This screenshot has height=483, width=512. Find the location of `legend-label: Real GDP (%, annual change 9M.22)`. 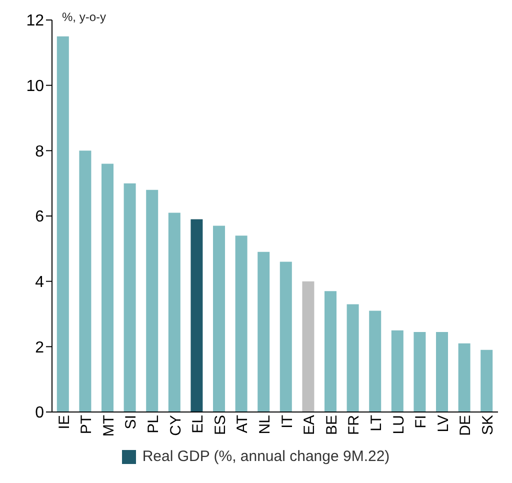

legend-label: Real GDP (%, annual change 9M.22) is located at coordinates (266, 456).